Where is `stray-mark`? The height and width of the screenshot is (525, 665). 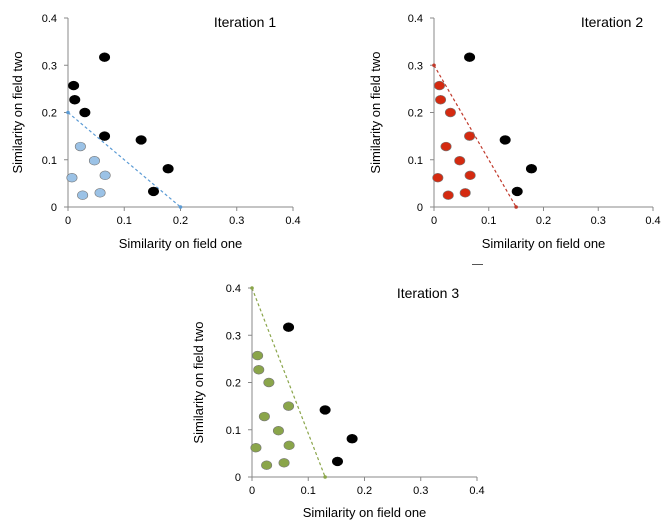 stray-mark is located at coordinates (477, 264).